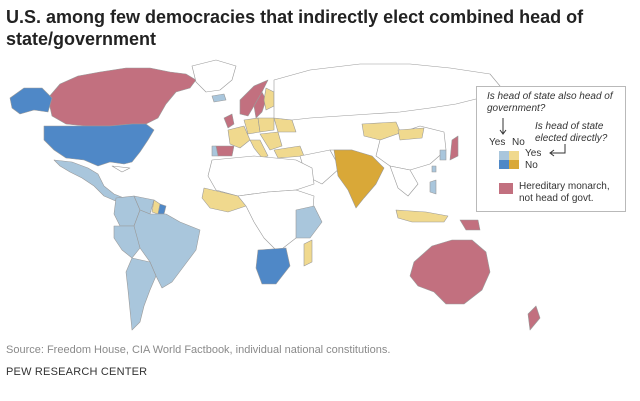  Describe the element at coordinates (266, 125) in the screenshot. I see `country-poland` at that location.